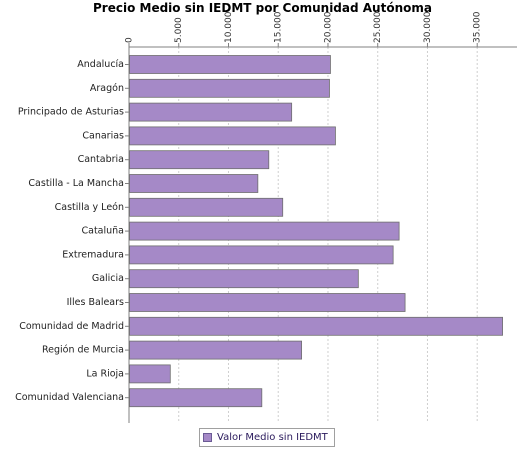 The image size is (525, 450). I want to click on category-label: Región de Murcia, so click(83, 350).